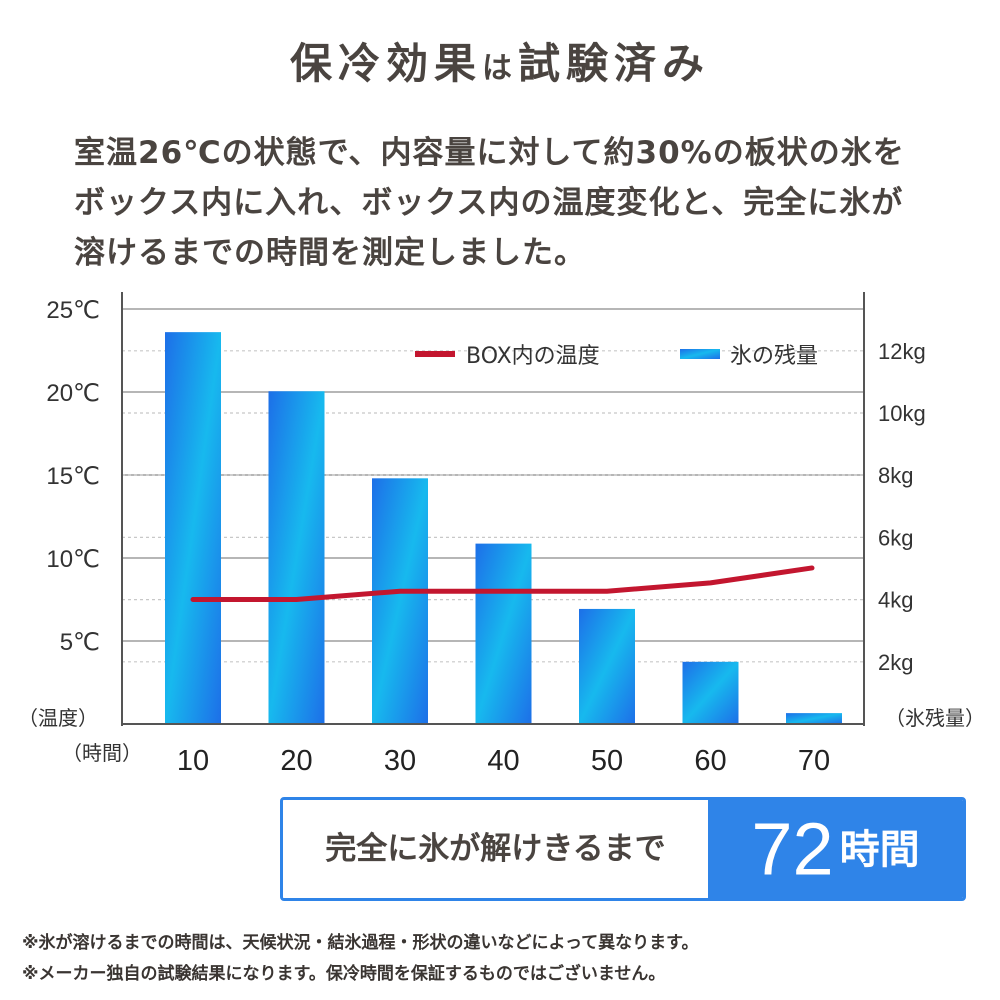  Describe the element at coordinates (616, 356) in the screenshot. I see `legend: BOX内の温度 氷の残量` at that location.